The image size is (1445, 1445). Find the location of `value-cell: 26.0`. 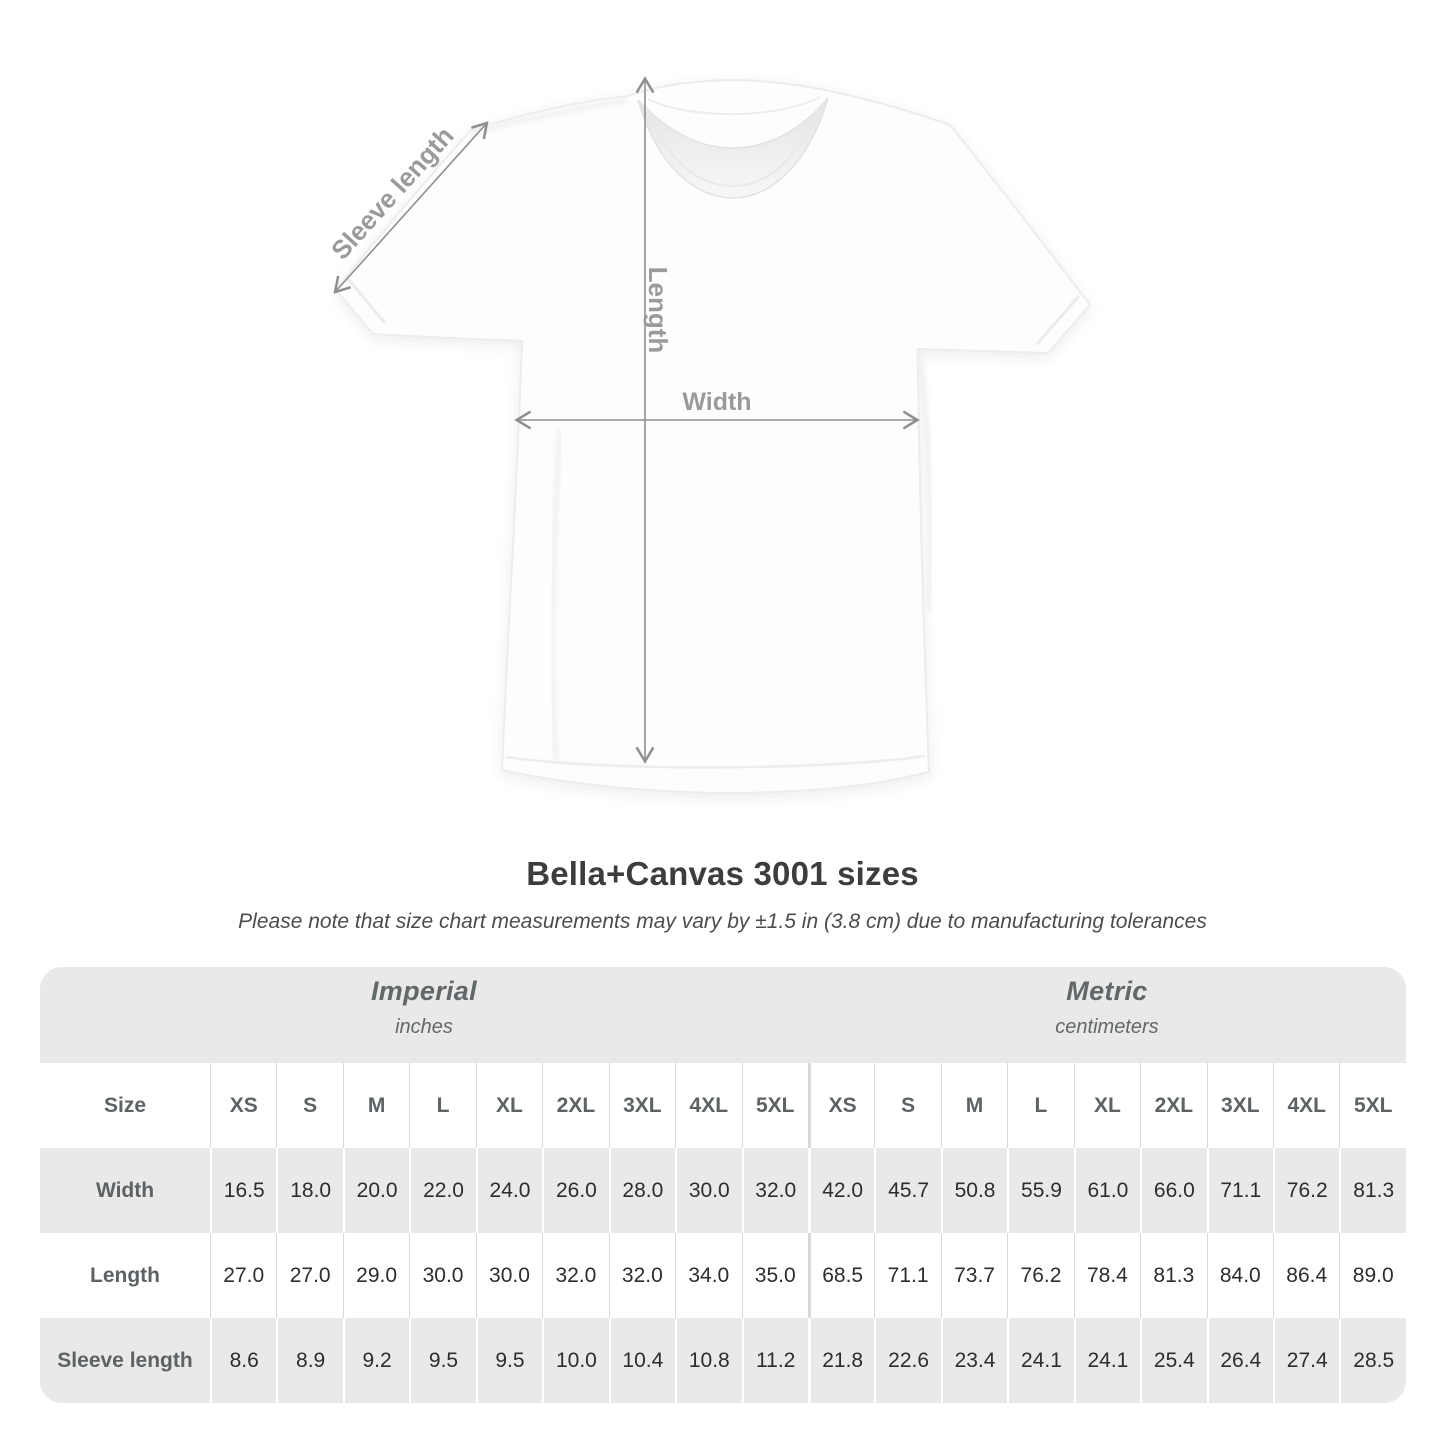

value-cell: 26.0 is located at coordinates (575, 1190).